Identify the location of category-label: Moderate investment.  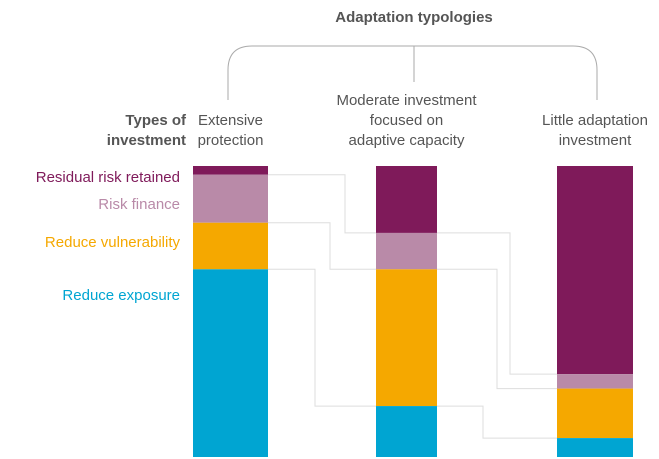
(406, 100).